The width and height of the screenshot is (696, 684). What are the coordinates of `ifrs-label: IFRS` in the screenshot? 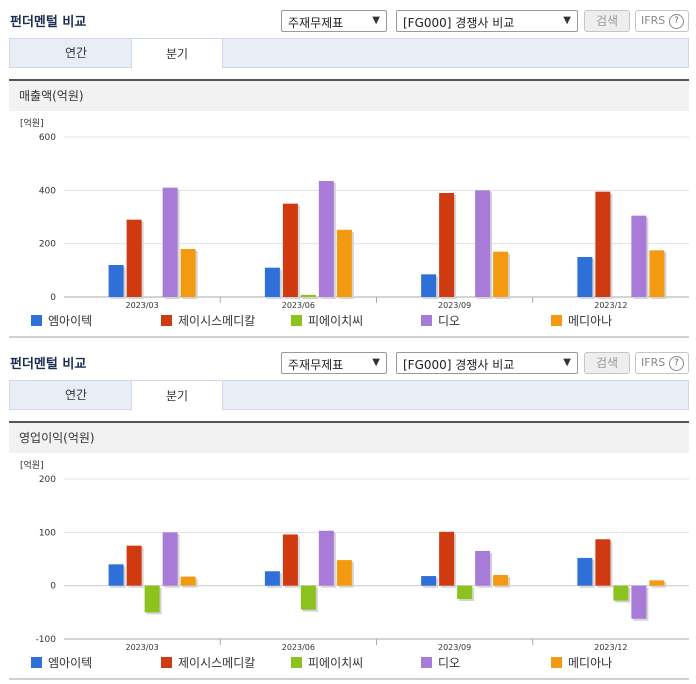 It's located at (653, 20).